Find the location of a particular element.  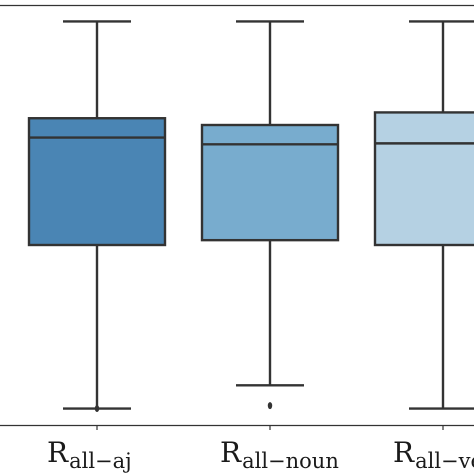

x-tick-label: Rall−ve is located at coordinates (433, 454).